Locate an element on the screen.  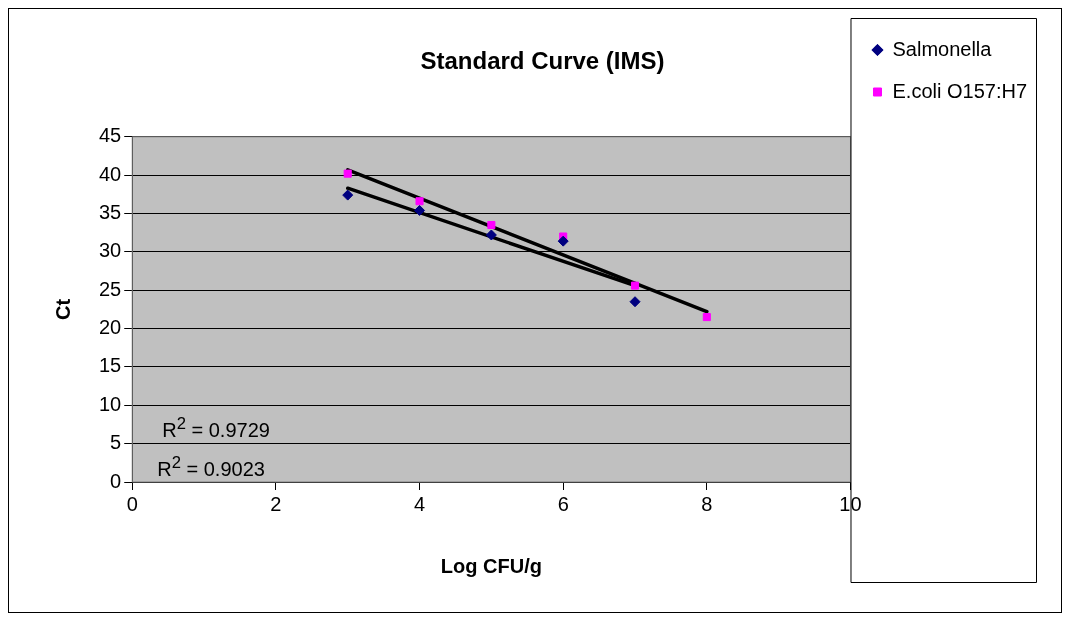
annotation: R$^{2}$ = 0.9729 is located at coordinates (216, 424).